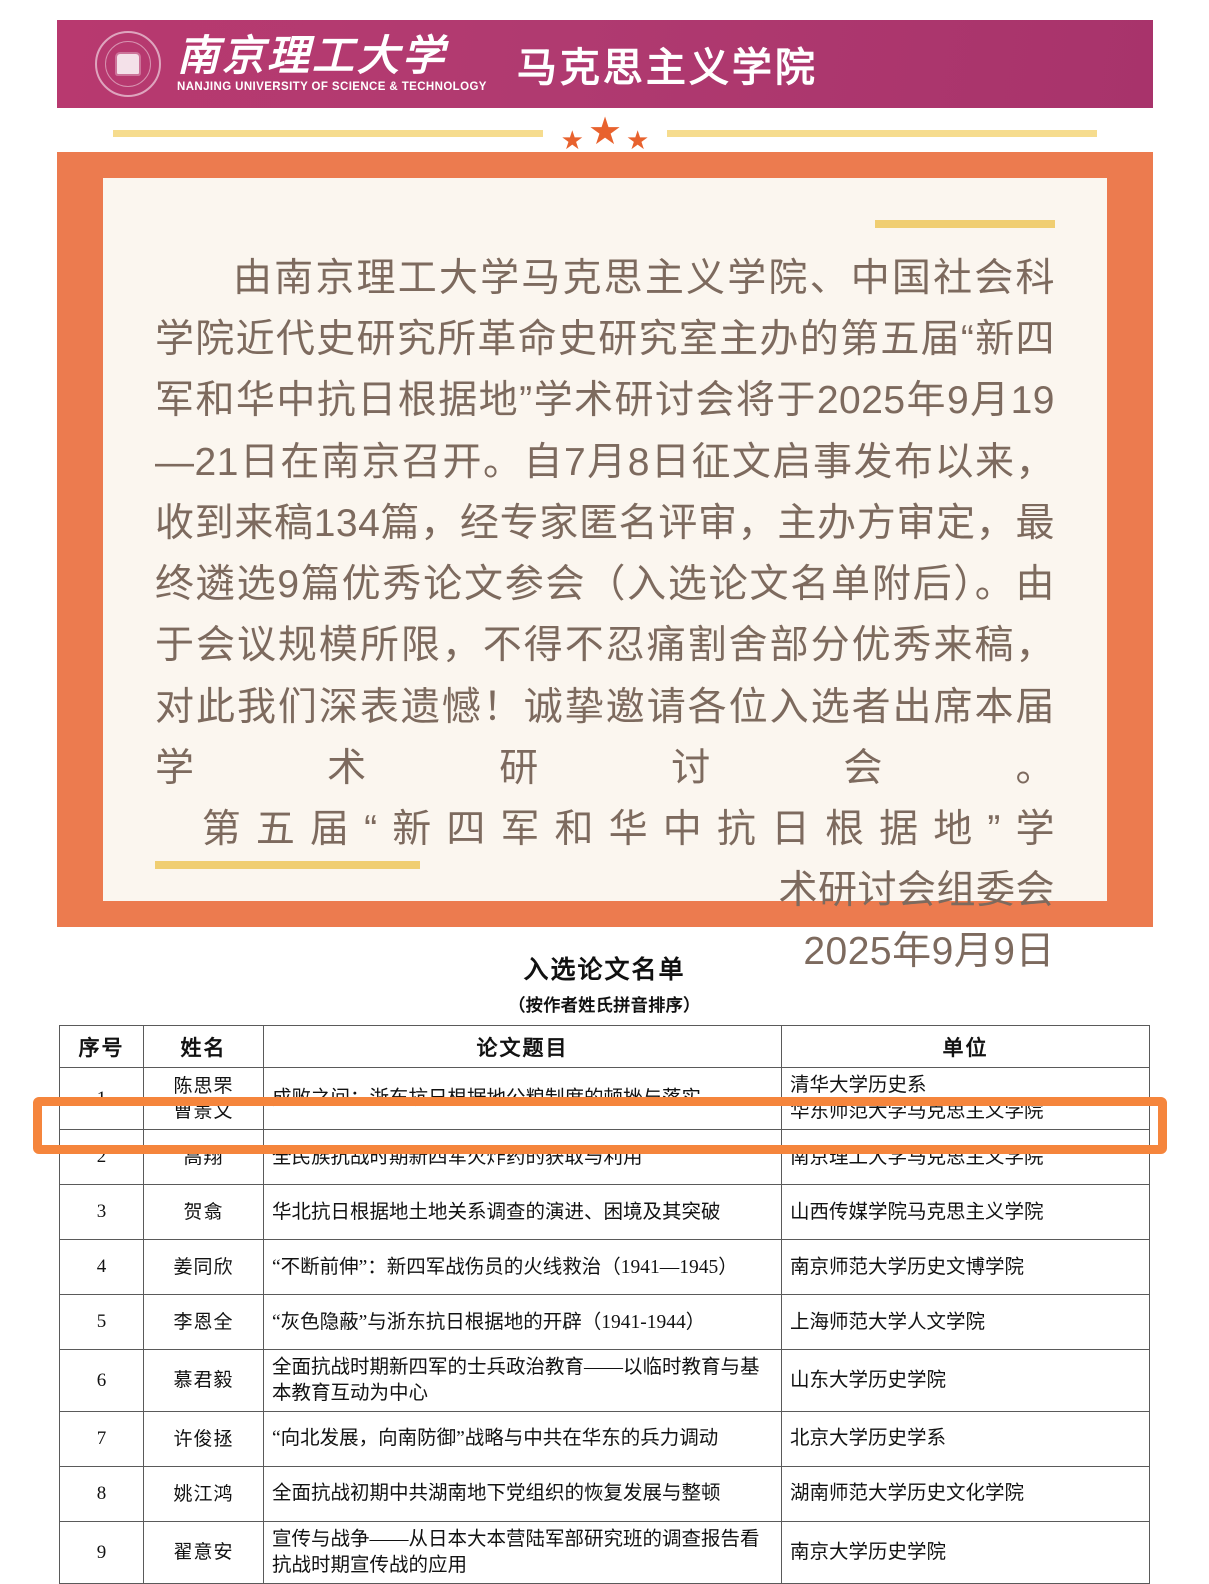 The width and height of the screenshot is (1209, 1584). Describe the element at coordinates (203, 1098) in the screenshot. I see `cell-author: 陈思罘 曹景文` at that location.